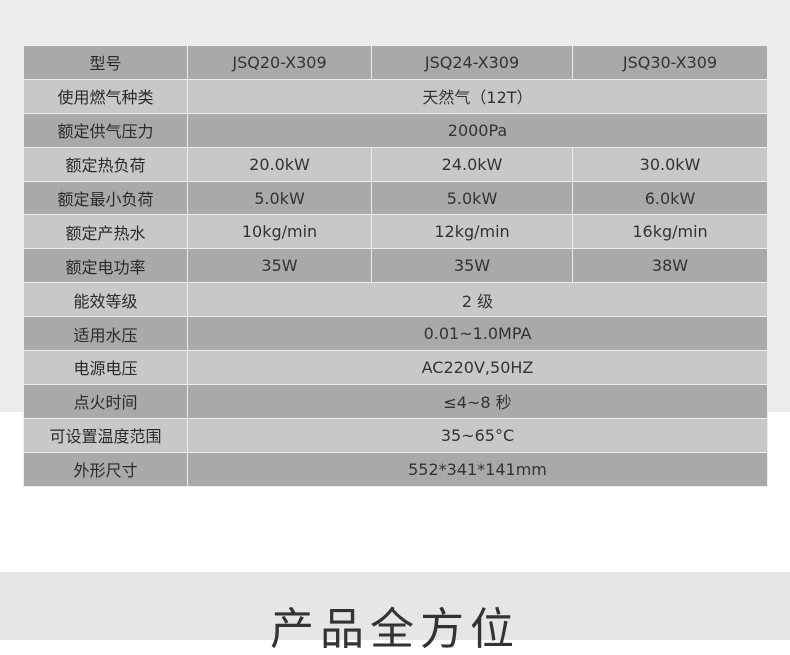  Describe the element at coordinates (477, 96) in the screenshot. I see `table-cell: 天然气（12T）` at that location.